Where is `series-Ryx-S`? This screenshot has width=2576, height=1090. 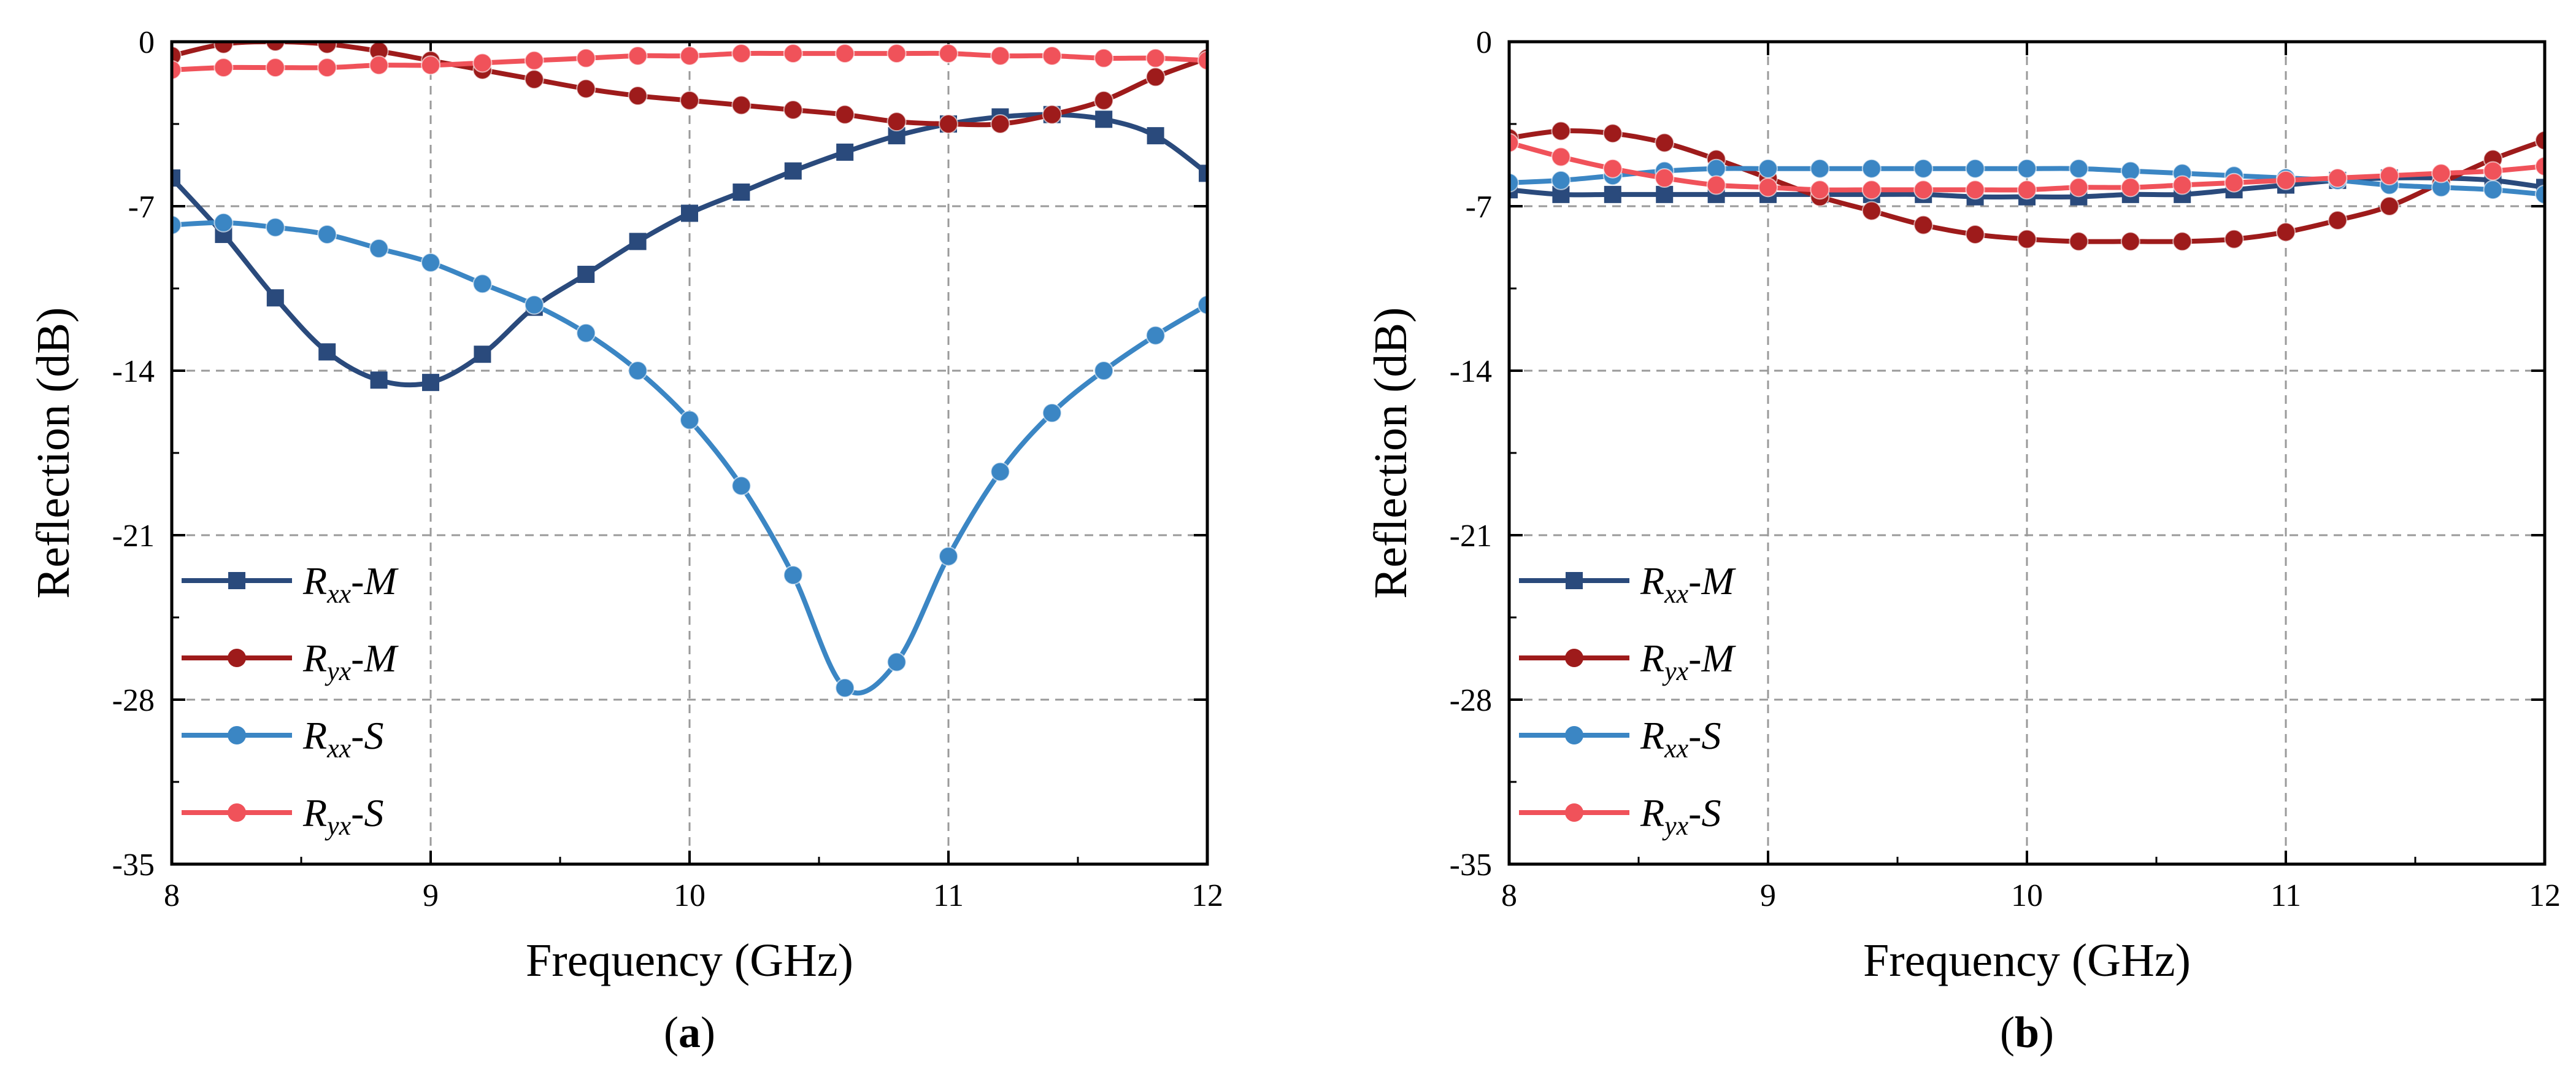 series-Ryx-S is located at coordinates (2027, 166).